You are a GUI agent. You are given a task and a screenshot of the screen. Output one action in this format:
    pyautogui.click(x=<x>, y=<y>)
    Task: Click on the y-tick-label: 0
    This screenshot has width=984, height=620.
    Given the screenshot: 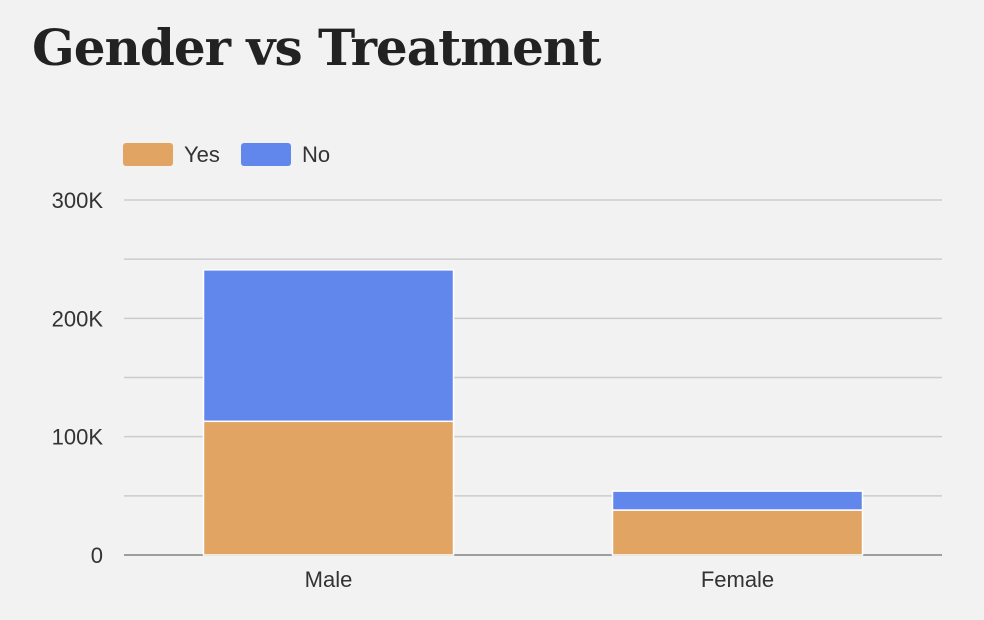 What is the action you would take?
    pyautogui.click(x=97, y=555)
    